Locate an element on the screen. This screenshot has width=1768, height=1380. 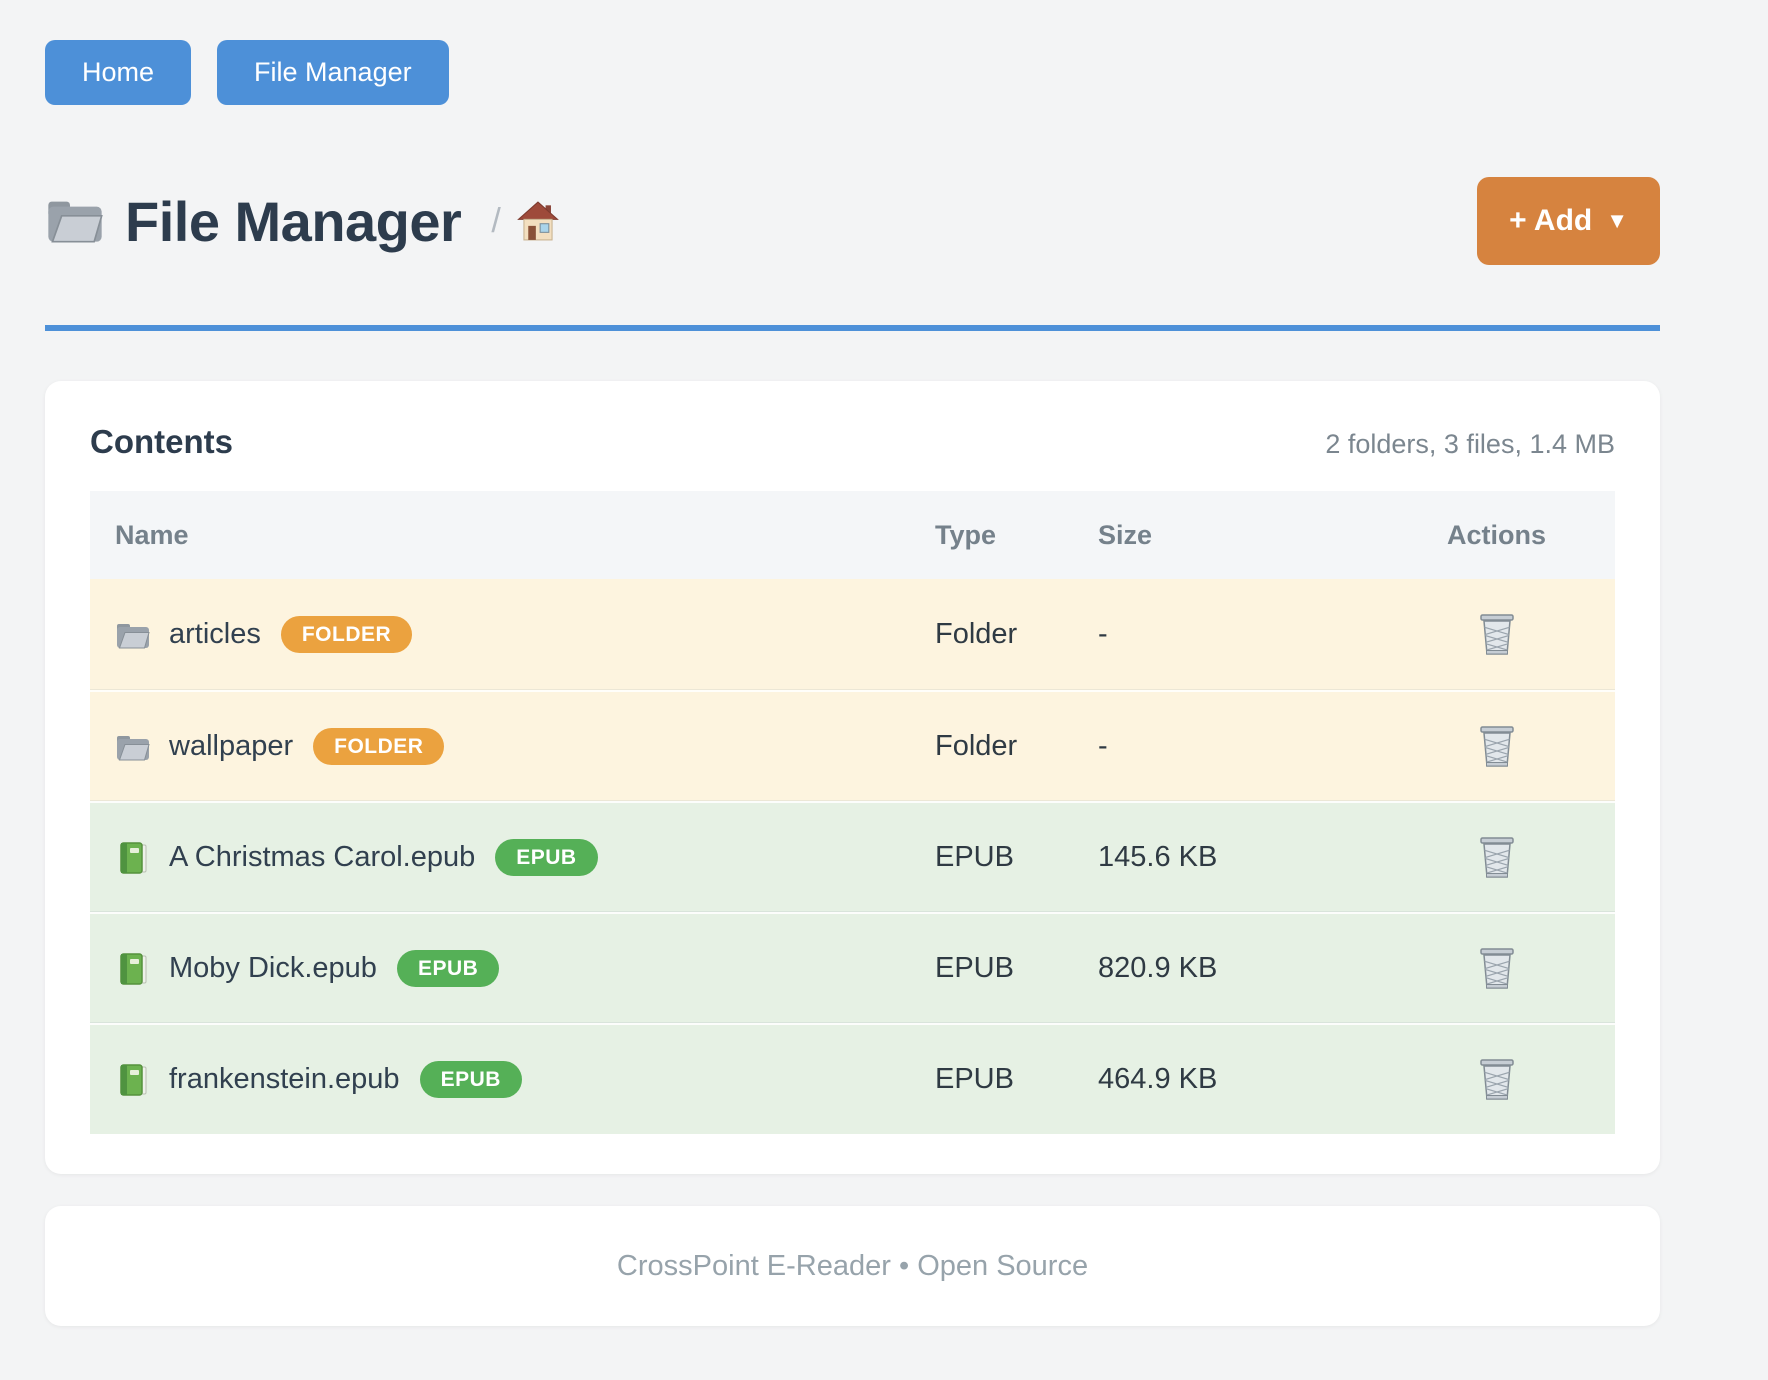
nav-home-button: Home is located at coordinates (118, 72).